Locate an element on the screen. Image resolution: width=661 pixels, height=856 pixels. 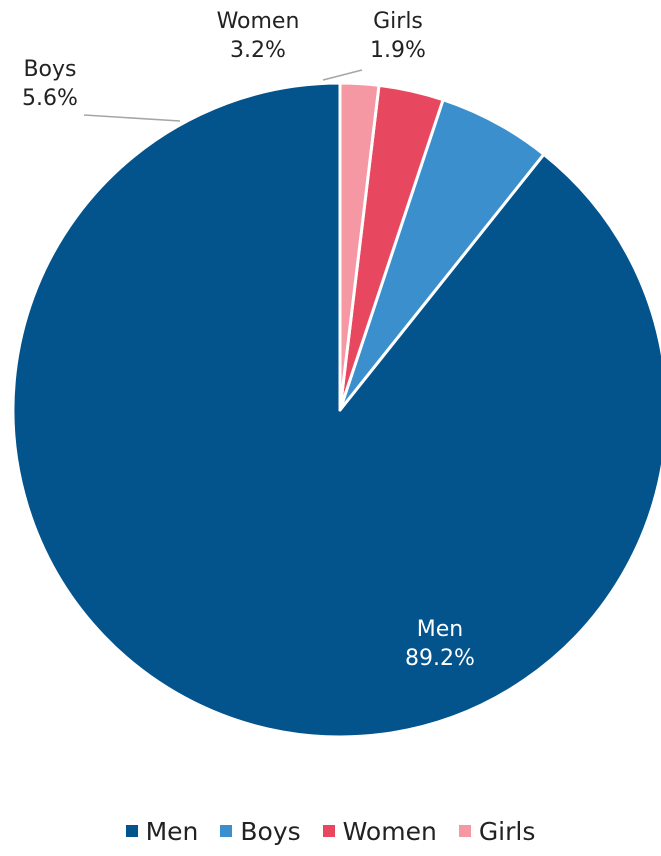
slice-label-men: Men 89.2% is located at coordinates (440, 644).